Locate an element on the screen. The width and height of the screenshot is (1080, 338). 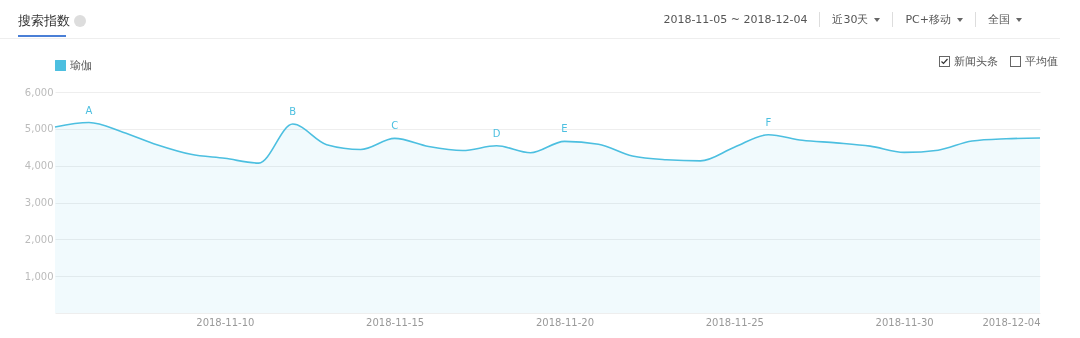
text: 近30天 is located at coordinates (850, 19).